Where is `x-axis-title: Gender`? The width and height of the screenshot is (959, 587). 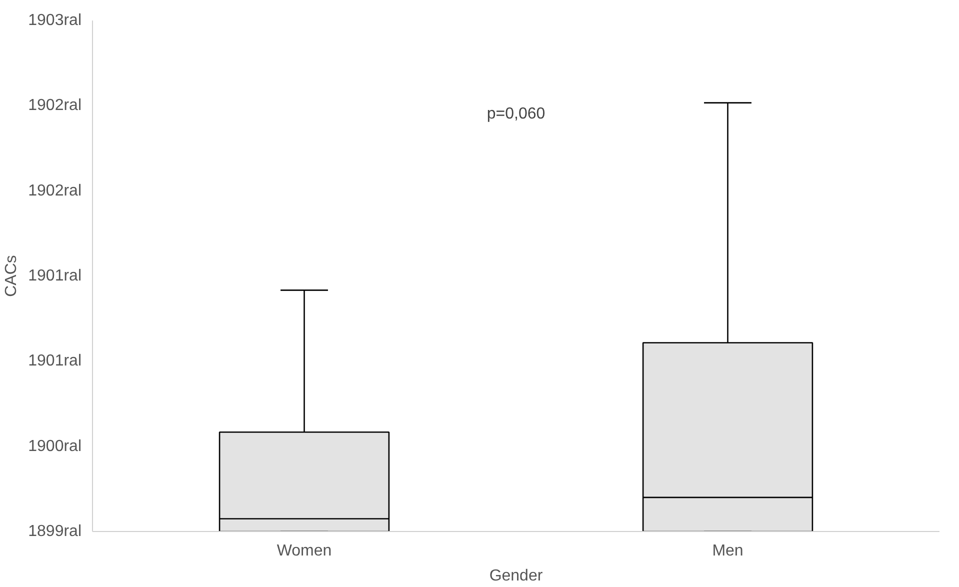 x-axis-title: Gender is located at coordinates (516, 576).